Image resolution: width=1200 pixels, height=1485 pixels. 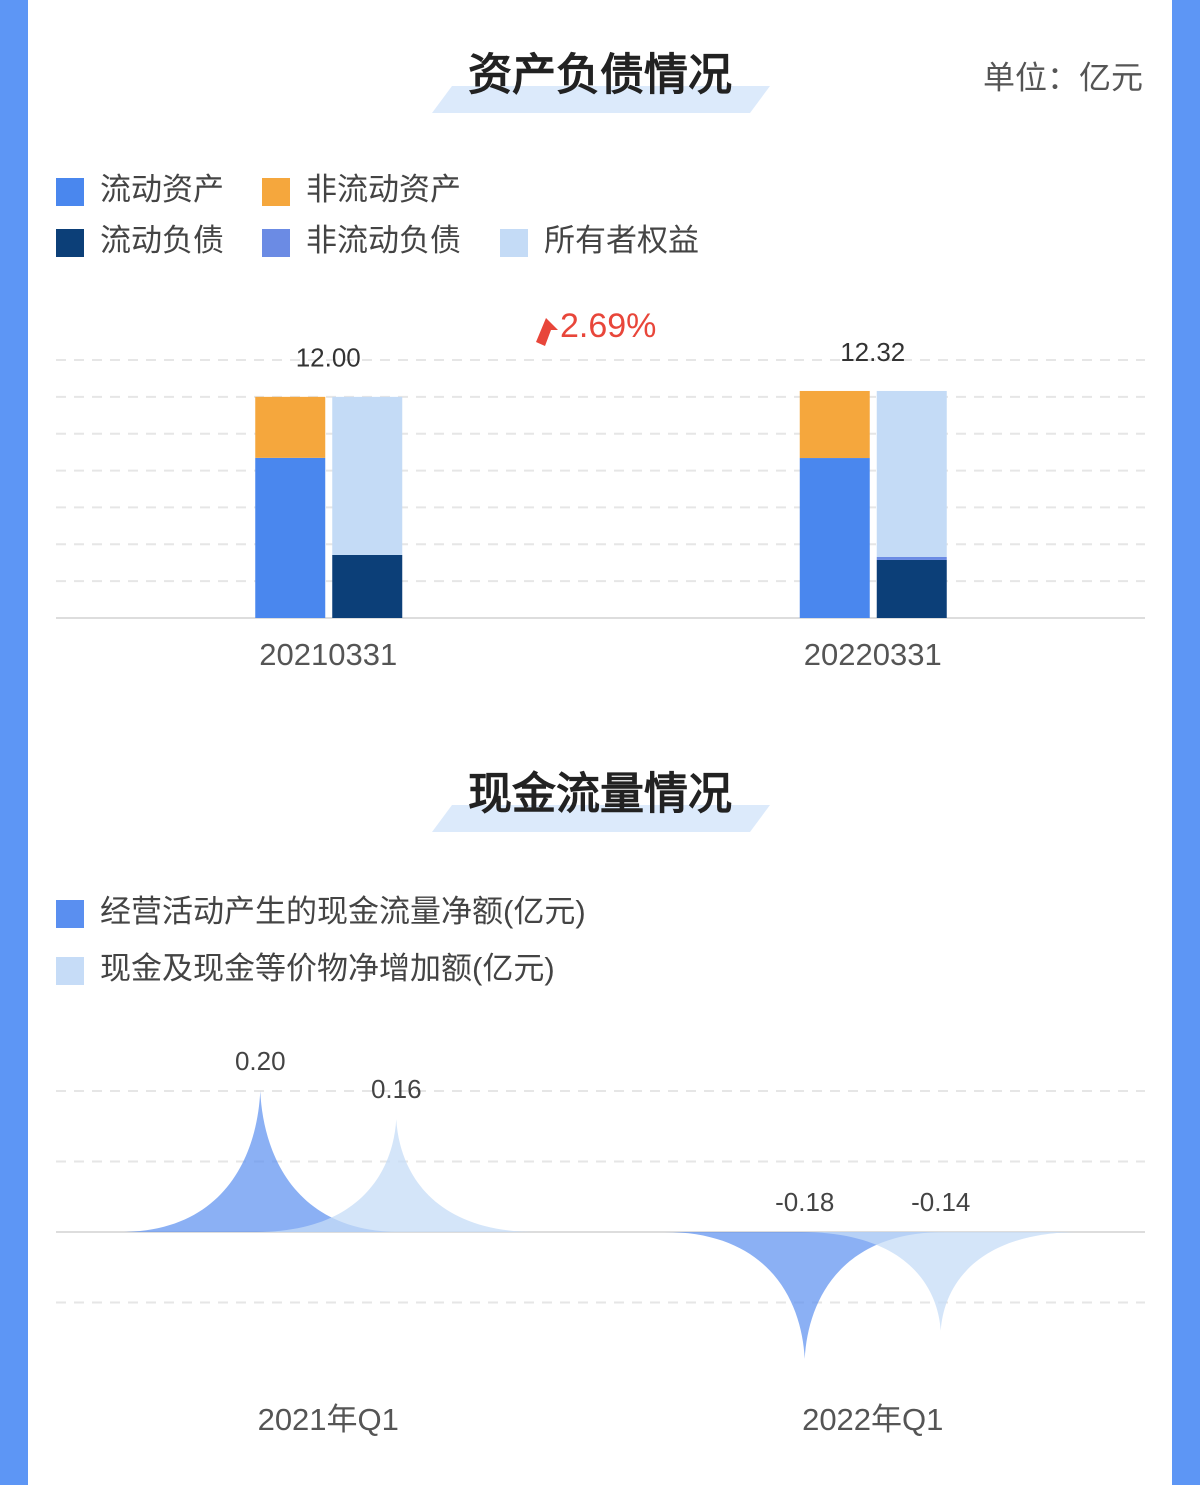 What do you see at coordinates (162, 240) in the screenshot?
I see `legend-label: 流动负债` at bounding box center [162, 240].